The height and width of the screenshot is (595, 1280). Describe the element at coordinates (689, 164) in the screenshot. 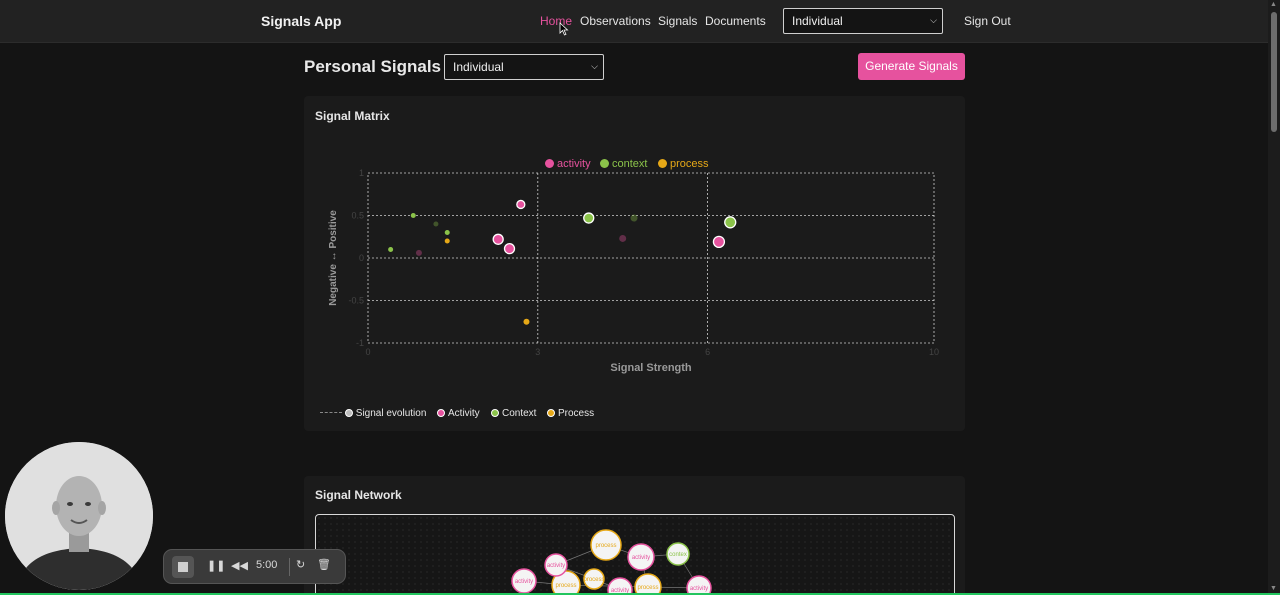

I see `legend-process-label: process` at that location.